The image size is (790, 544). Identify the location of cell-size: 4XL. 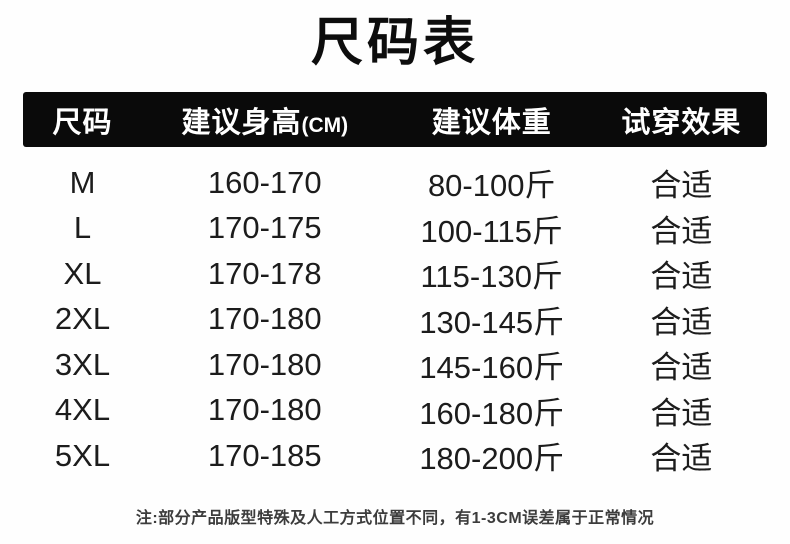
(82, 410).